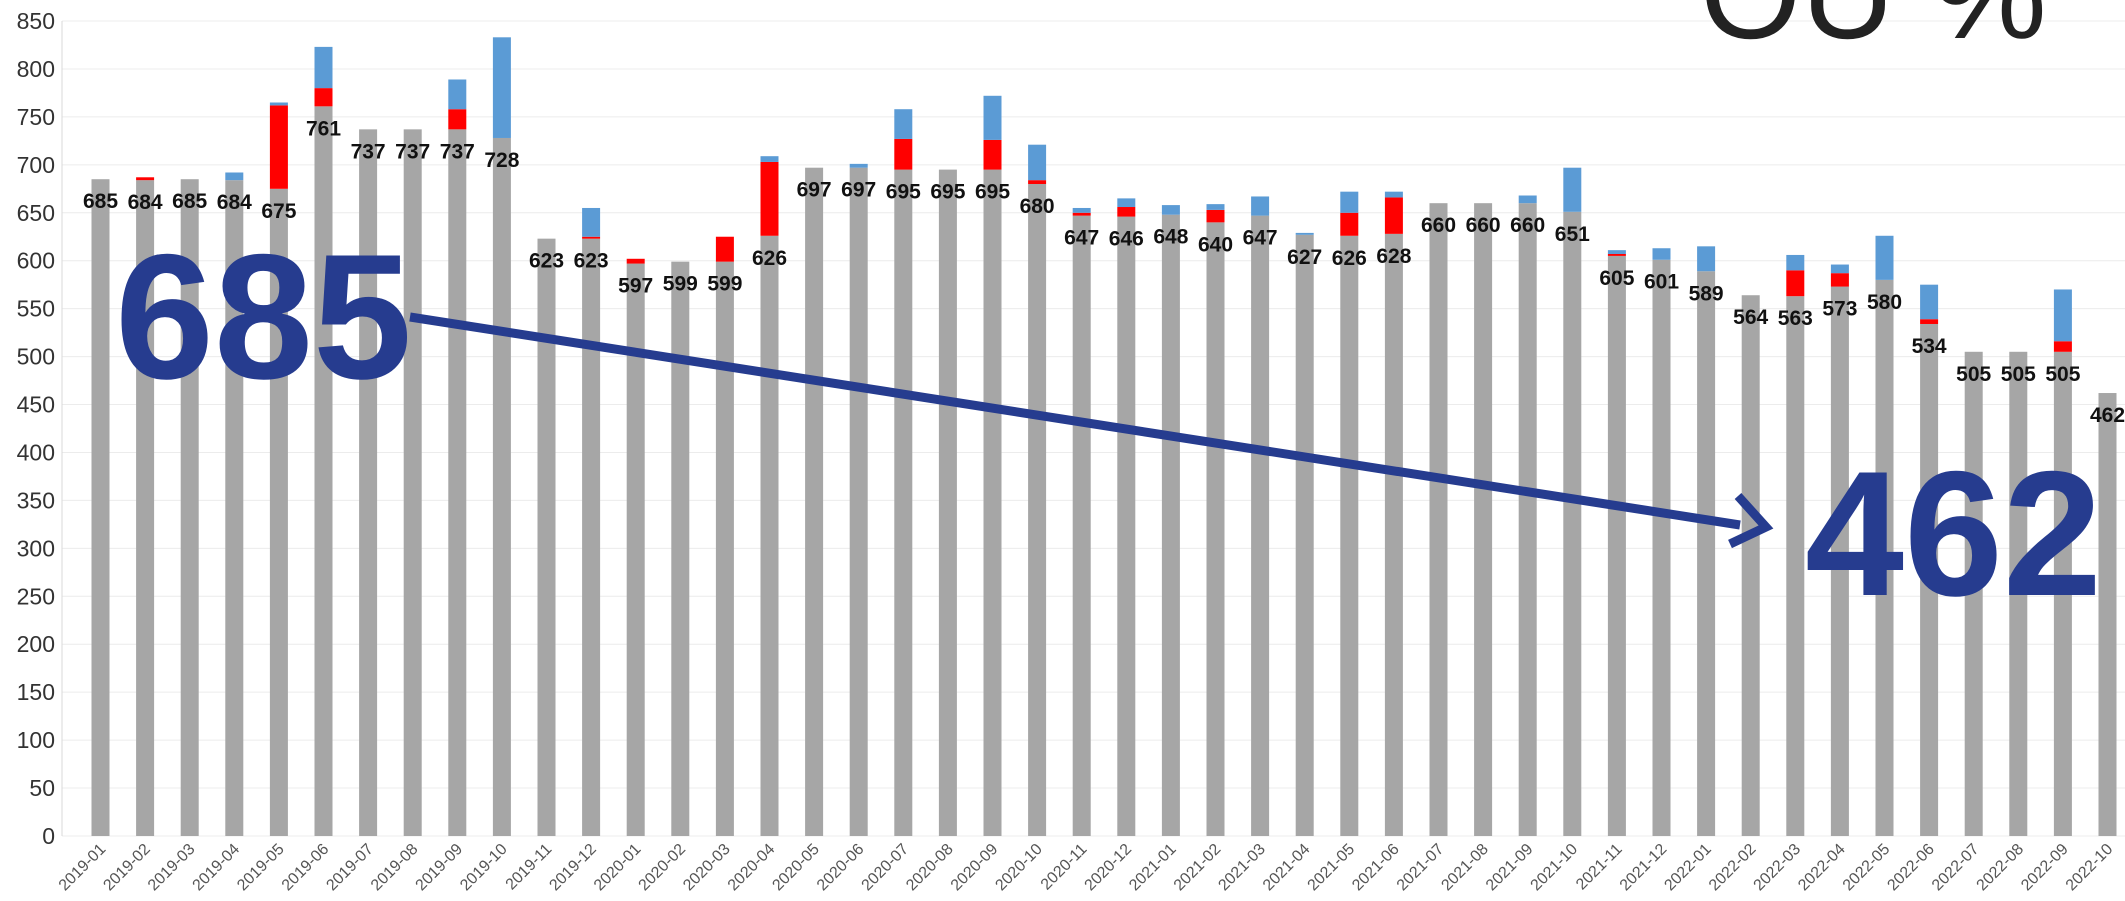 Image resolution: width=2125 pixels, height=901 pixels. What do you see at coordinates (36, 69) in the screenshot?
I see `y-tick-label: 800` at bounding box center [36, 69].